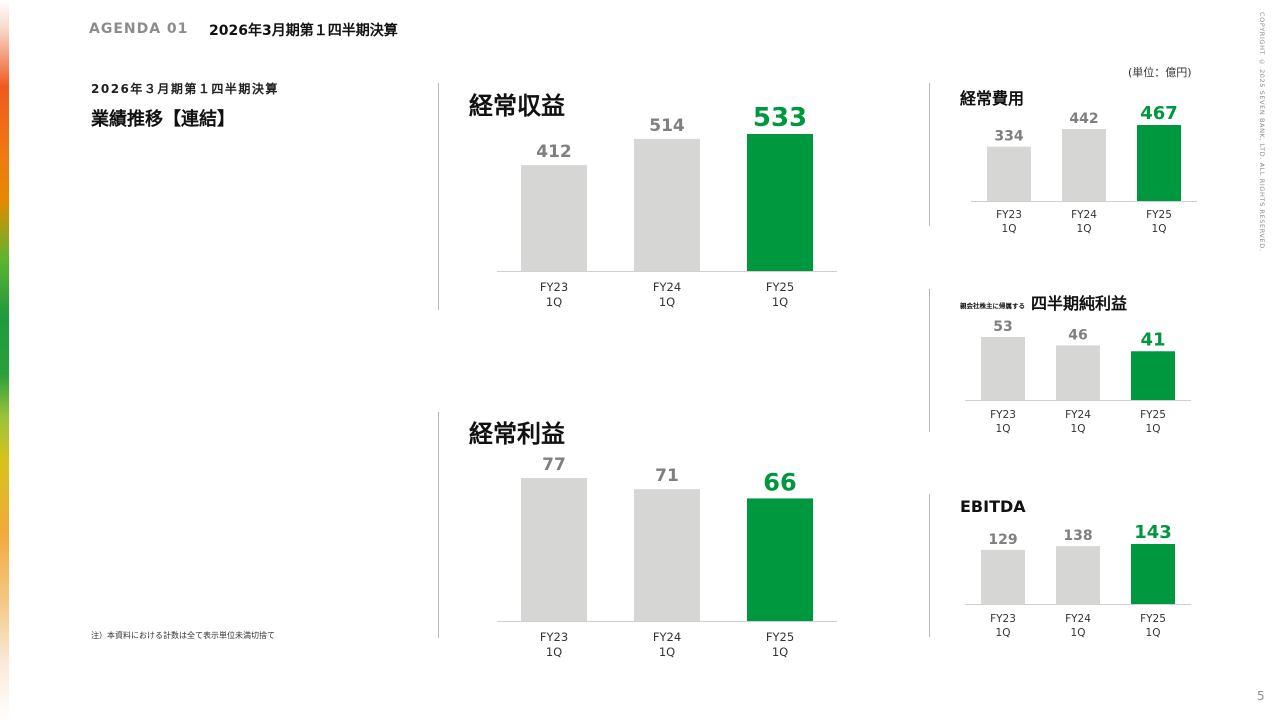  Describe the element at coordinates (780, 652) in the screenshot. I see `tick-label-ordinary-profit-2-1: 1Q` at that location.